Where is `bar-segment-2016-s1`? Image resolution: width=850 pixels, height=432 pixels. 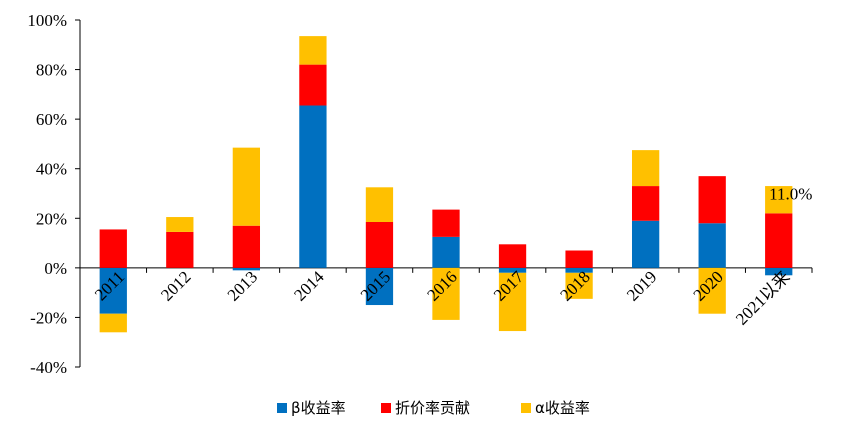 bar-segment-2016-s1 is located at coordinates (446, 223).